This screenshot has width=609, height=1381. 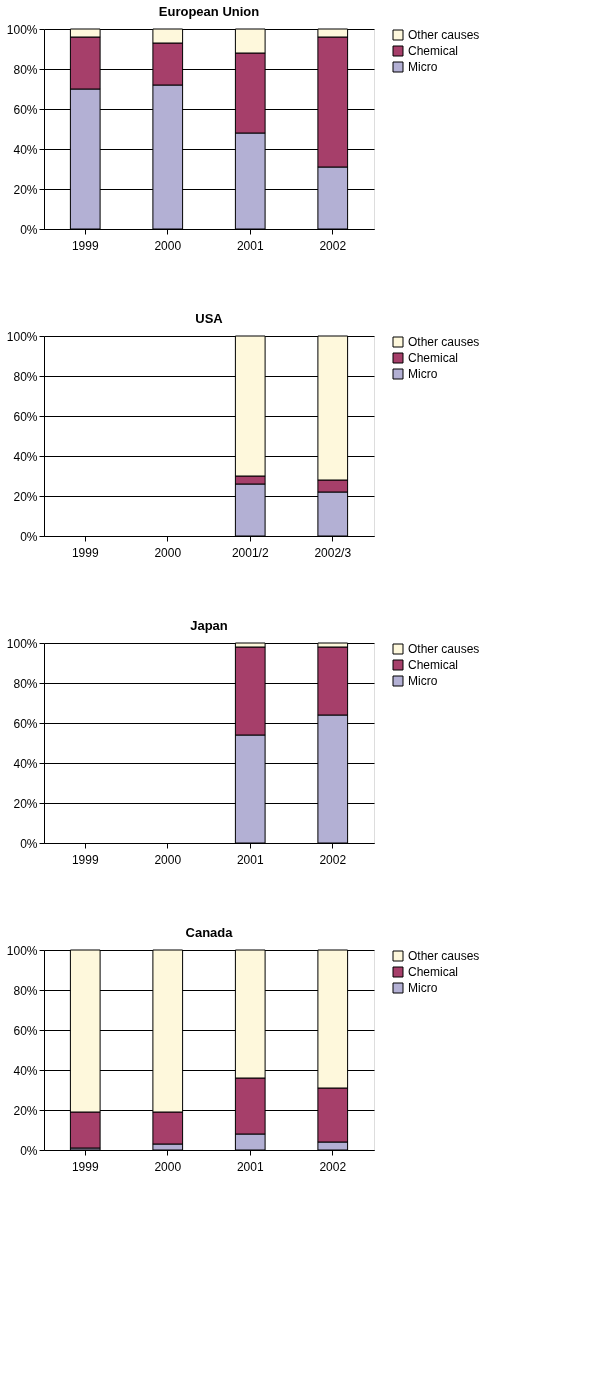 What do you see at coordinates (250, 552) in the screenshot?
I see `x-tick-label: 2001/2` at bounding box center [250, 552].